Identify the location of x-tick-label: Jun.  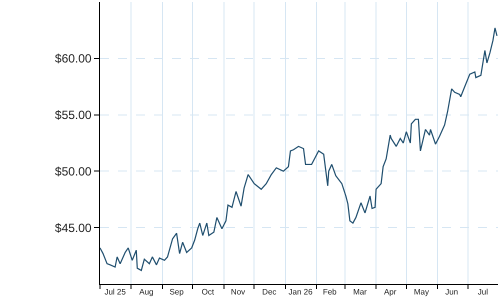
(451, 292).